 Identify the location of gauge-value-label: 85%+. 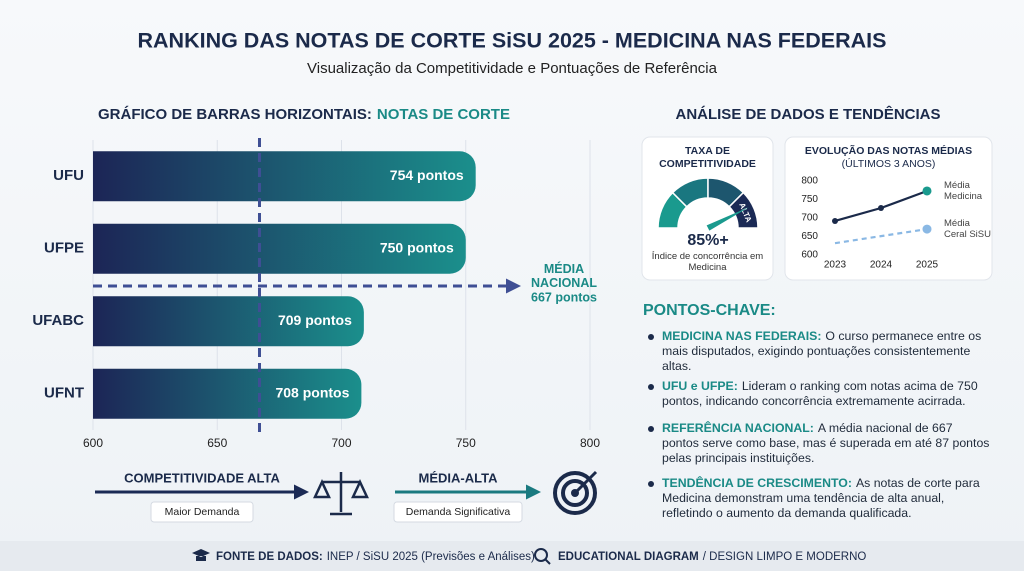
(707, 240).